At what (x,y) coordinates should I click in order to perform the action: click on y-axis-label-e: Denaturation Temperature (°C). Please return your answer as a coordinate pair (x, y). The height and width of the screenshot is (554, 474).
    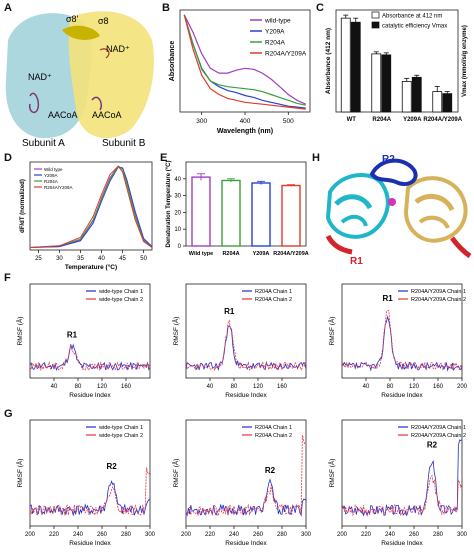
    Looking at the image, I should click on (169, 204).